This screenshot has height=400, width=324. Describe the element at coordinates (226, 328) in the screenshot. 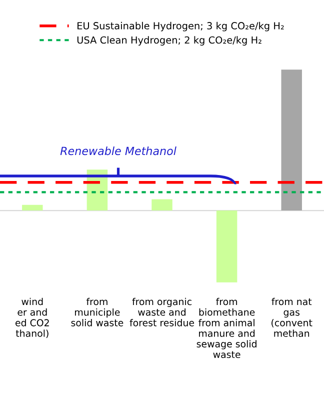

I see `x-tick-label: from biomethane from animal manure and sewage solid waste` at that location.